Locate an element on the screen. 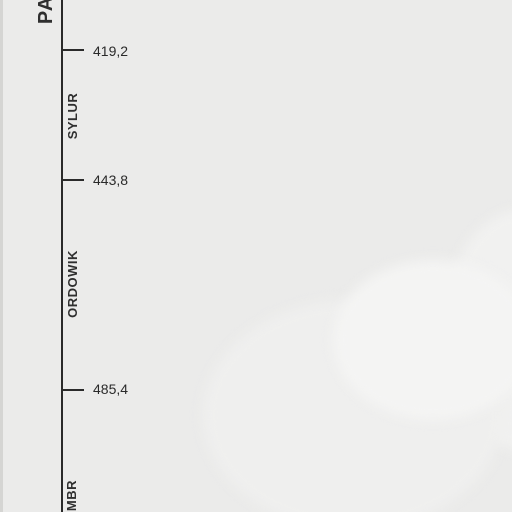 Image resolution: width=512 pixels, height=512 pixels. boundary-label: 485,4 is located at coordinates (111, 389).